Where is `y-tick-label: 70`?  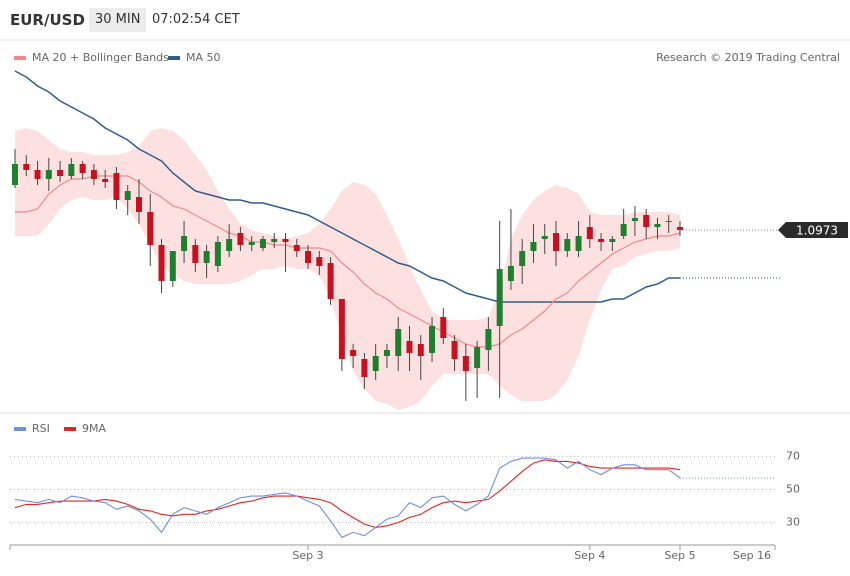 y-tick-label: 70 is located at coordinates (793, 456).